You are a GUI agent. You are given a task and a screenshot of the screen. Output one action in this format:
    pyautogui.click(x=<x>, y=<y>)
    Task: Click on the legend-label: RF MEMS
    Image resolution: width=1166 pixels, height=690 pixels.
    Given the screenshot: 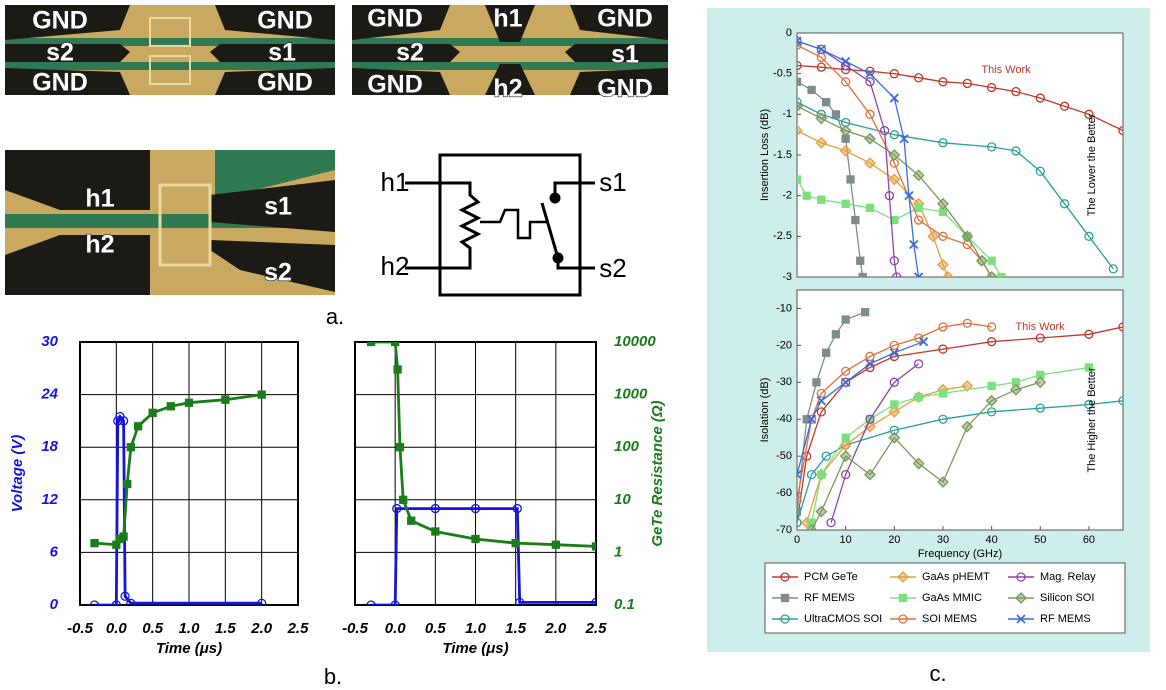 What is the action you would take?
    pyautogui.click(x=829, y=598)
    